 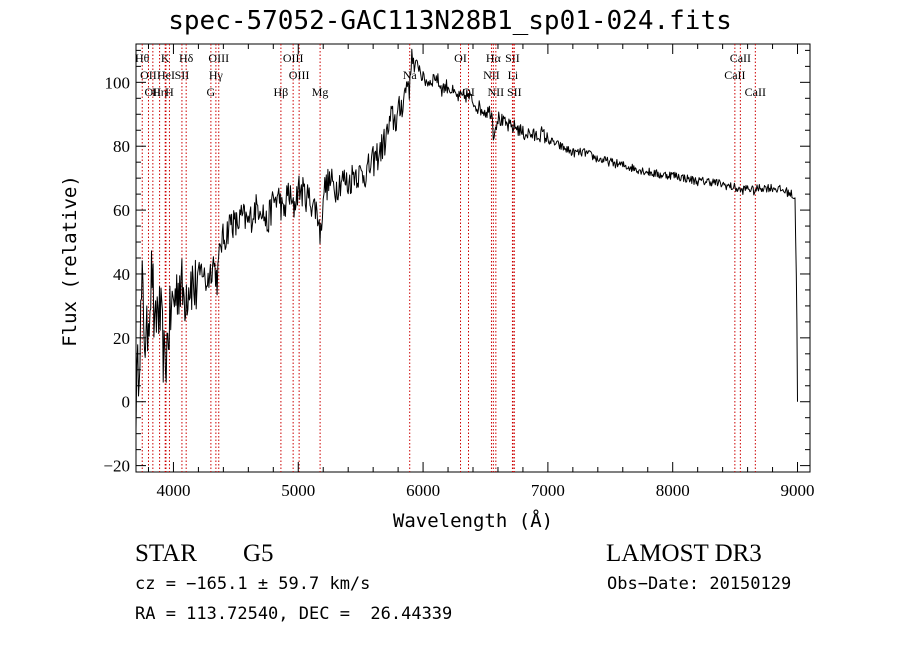 I want to click on marker-label-3: Hη, so click(x=159, y=92).